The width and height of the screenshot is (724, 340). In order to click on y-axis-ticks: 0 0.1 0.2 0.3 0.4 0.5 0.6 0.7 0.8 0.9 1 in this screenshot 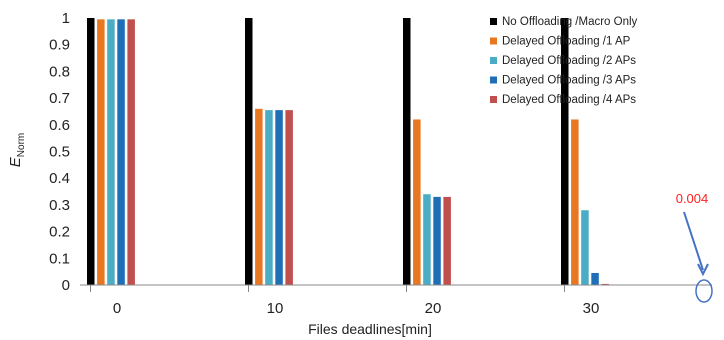, I will do `click(59, 152)`.